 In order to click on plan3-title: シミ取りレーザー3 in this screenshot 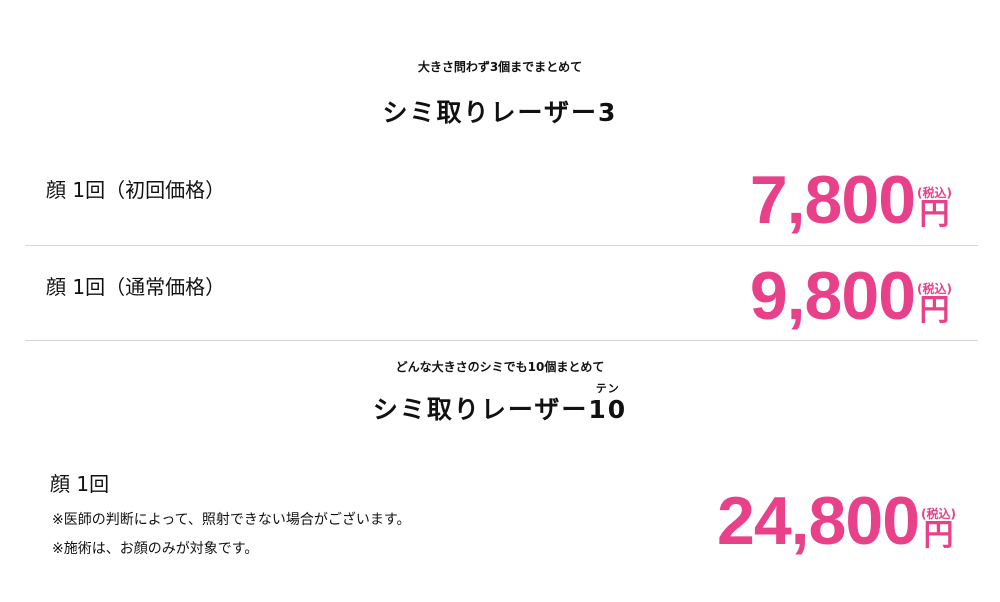, I will do `click(500, 112)`.